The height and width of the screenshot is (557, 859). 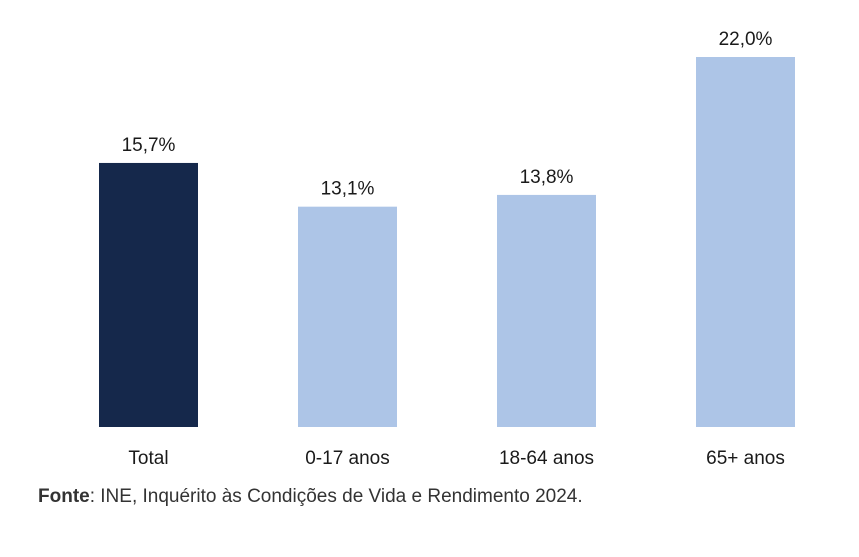 What do you see at coordinates (347, 316) in the screenshot?
I see `bar-0-17-anos` at bounding box center [347, 316].